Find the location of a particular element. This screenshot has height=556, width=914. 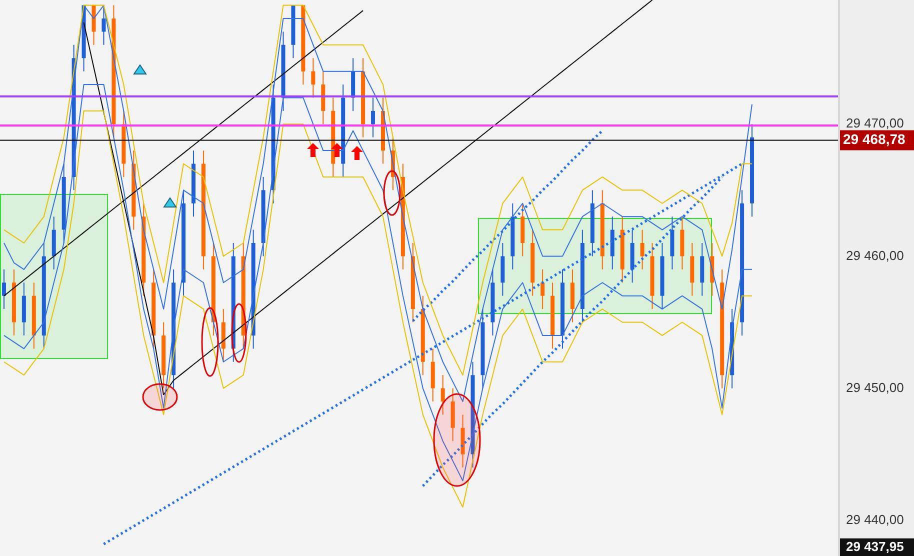

y-tick-label: 29 470,00 is located at coordinates (875, 123).